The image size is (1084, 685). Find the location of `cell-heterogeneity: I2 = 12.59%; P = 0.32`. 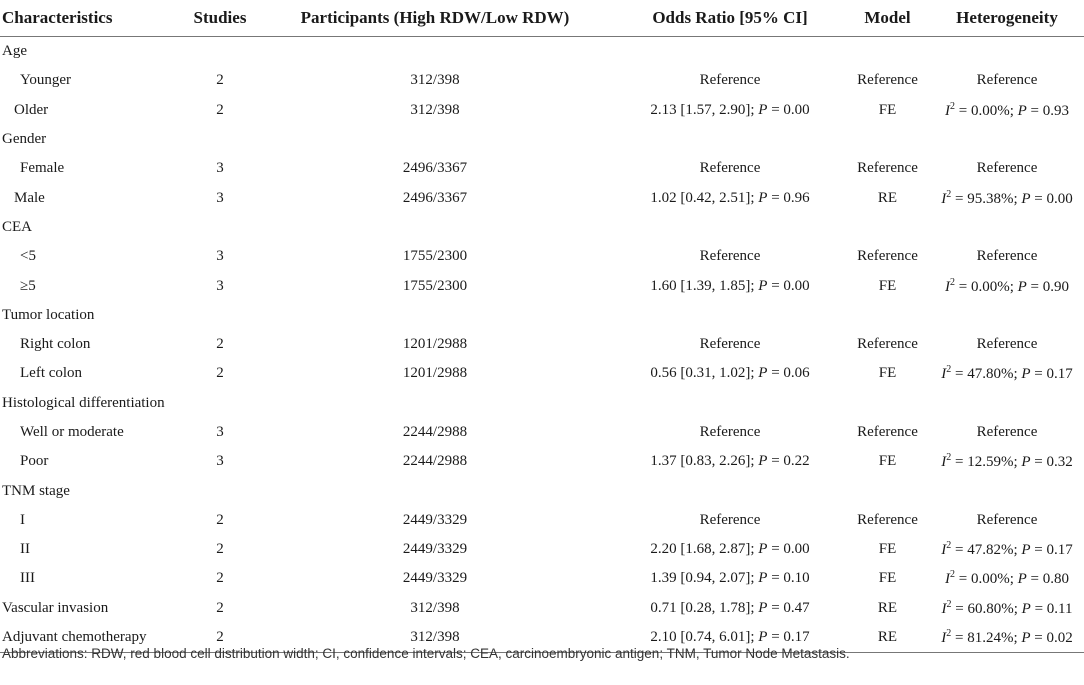

cell-heterogeneity: I2 = 12.59%; P = 0.32 is located at coordinates (1007, 461).